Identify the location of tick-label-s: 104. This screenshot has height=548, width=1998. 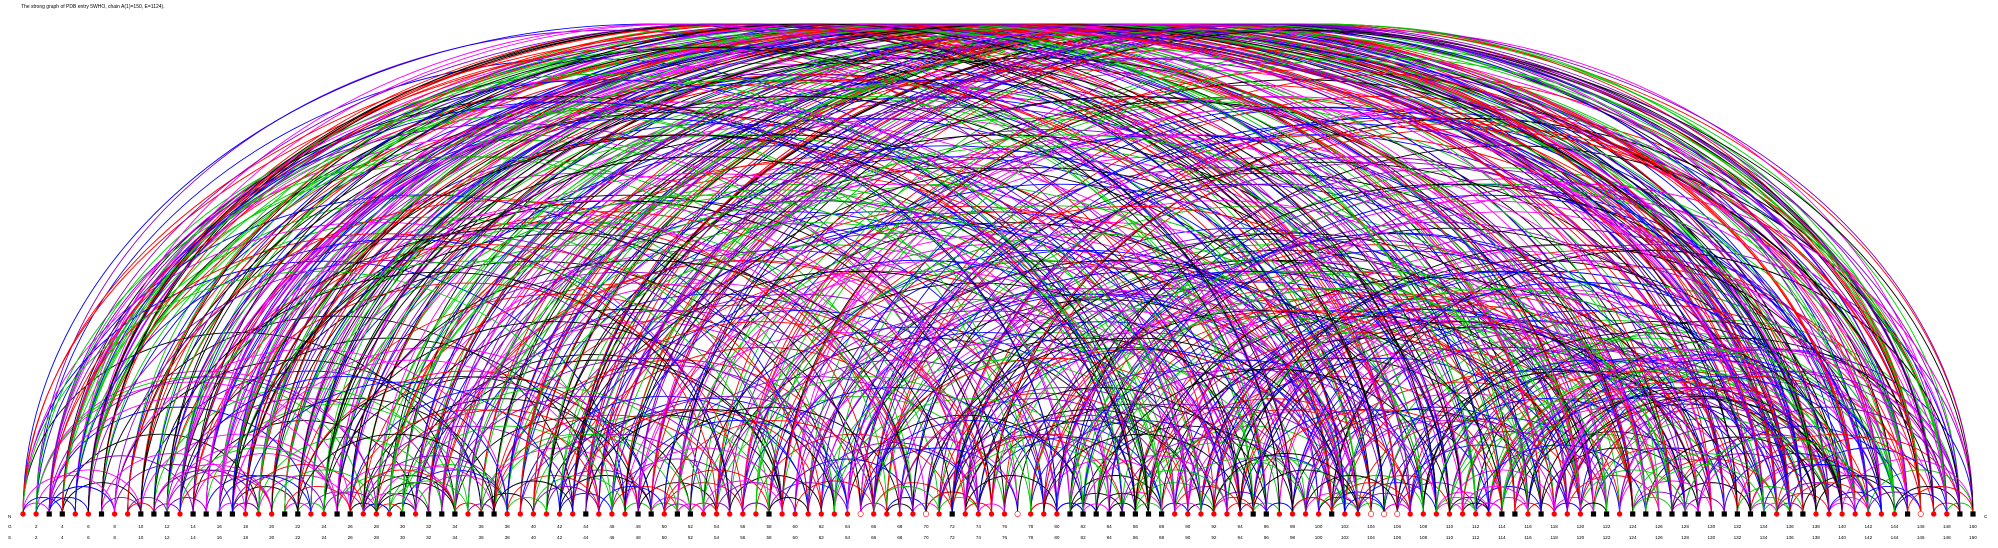
(1371, 537).